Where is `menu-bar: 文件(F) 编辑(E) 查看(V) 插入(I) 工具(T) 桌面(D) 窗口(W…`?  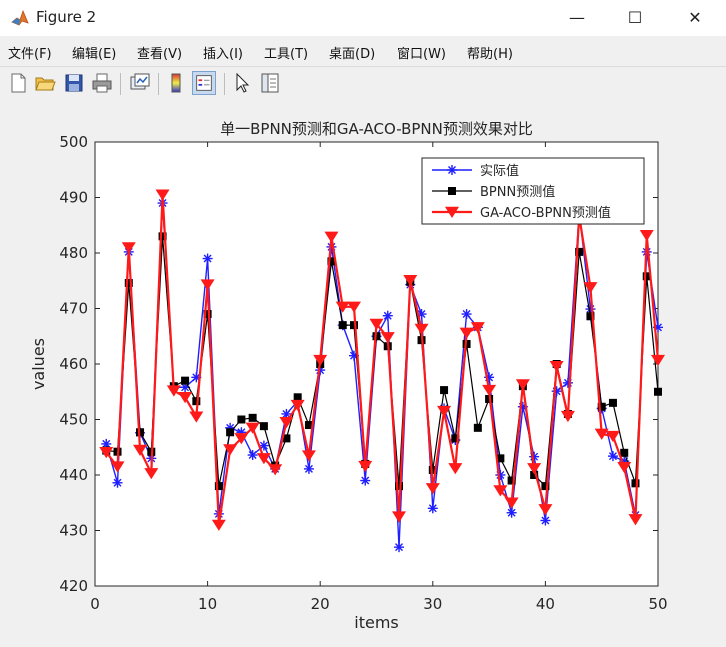 menu-bar: 文件(F) 编辑(E) 查看(V) 插入(I) 工具(T) 桌面(D) 窗口(W… is located at coordinates (363, 51).